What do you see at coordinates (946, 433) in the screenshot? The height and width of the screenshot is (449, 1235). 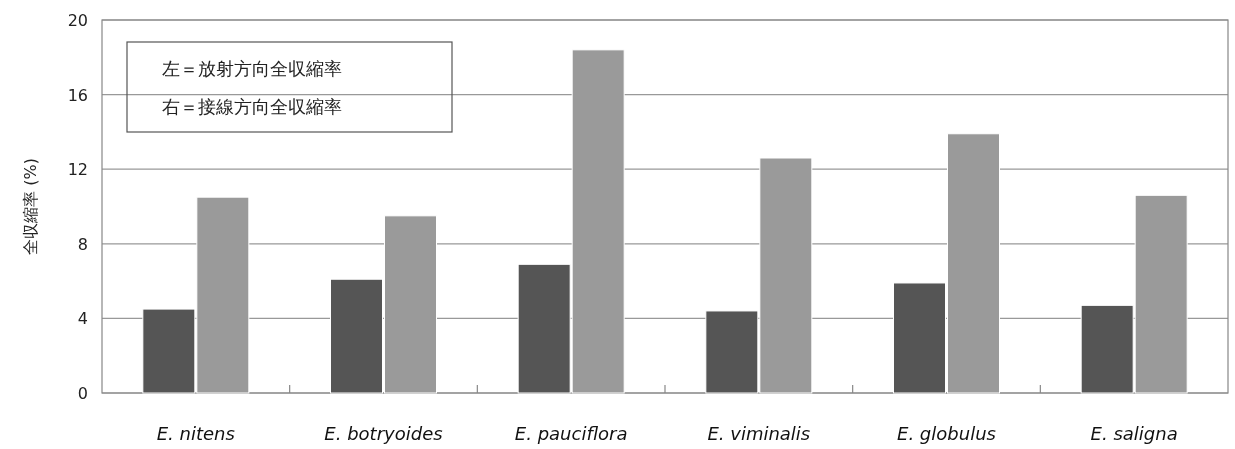 I see `x-tick-label: E. globulus` at bounding box center [946, 433].